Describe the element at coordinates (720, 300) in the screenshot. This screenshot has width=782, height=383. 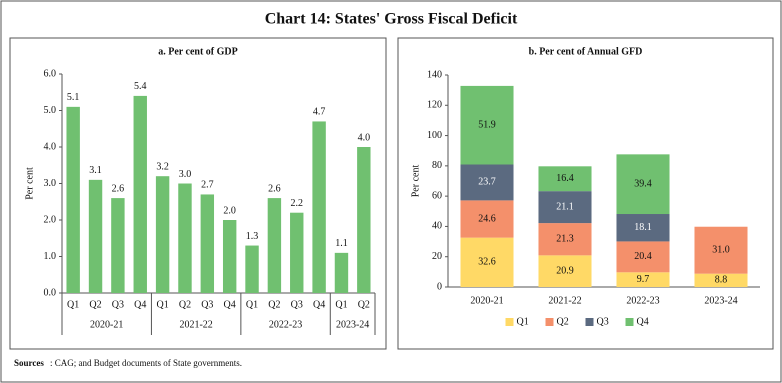
I see `x-tick-label: 2023-24` at that location.